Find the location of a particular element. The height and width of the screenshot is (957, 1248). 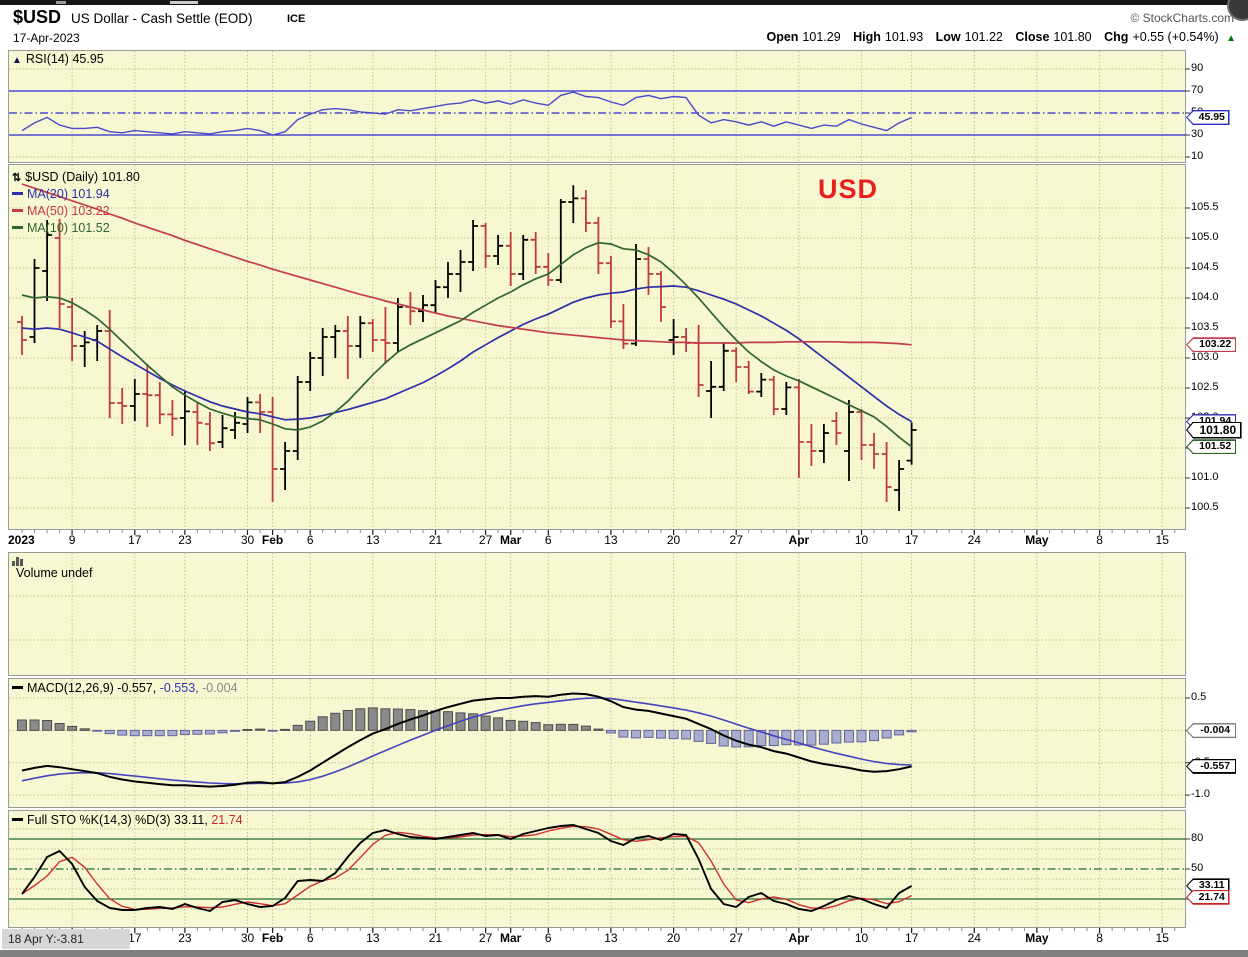

y-axis-label: 90 is located at coordinates (1197, 68).